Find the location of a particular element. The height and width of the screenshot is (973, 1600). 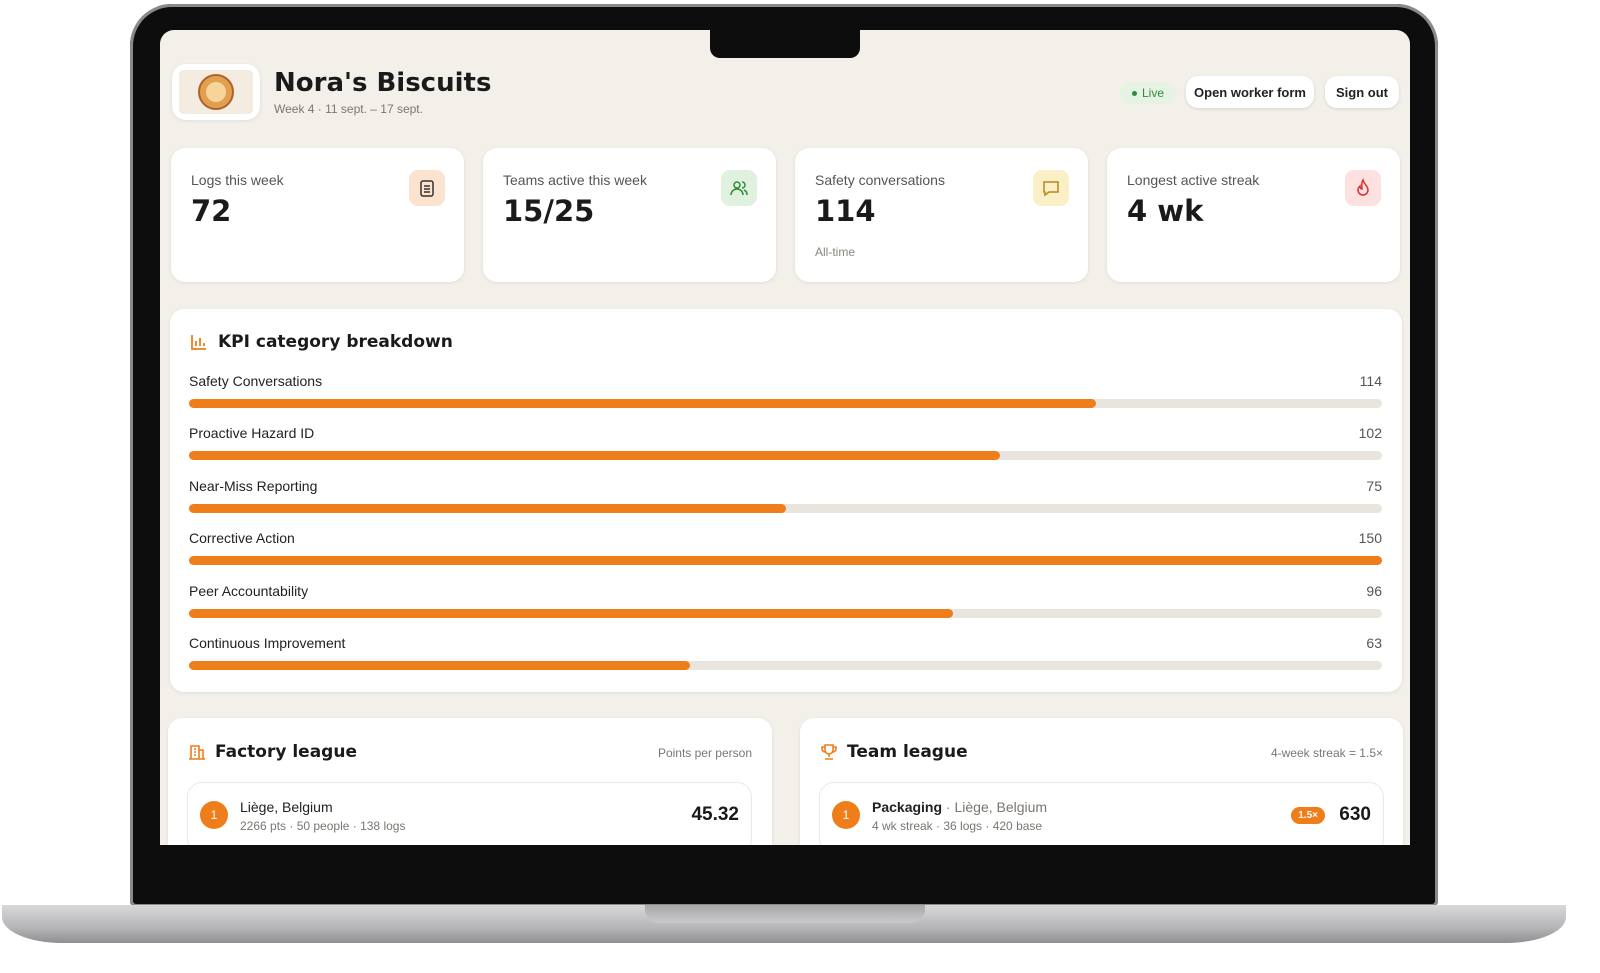

kpi-title: KPI category breakdown is located at coordinates (335, 342).